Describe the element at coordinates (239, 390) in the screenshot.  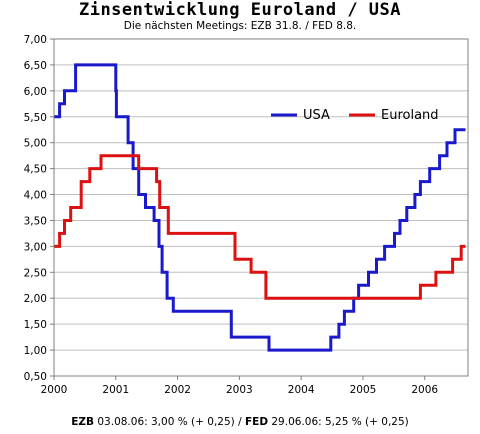
I see `x-tick-label: 2003` at that location.